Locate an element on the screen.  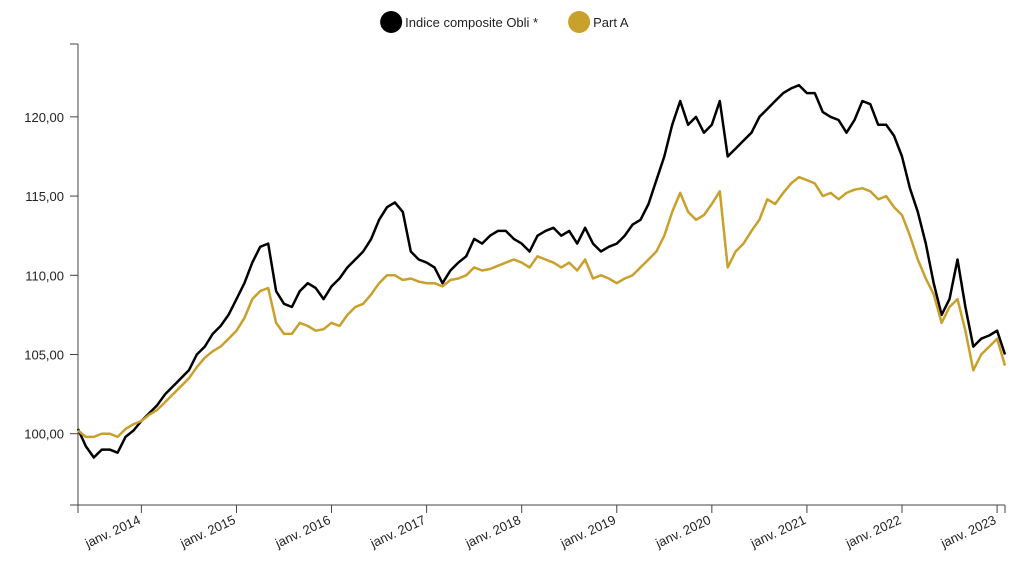
x-tick-label: janv. 2019 is located at coordinates (587, 531).